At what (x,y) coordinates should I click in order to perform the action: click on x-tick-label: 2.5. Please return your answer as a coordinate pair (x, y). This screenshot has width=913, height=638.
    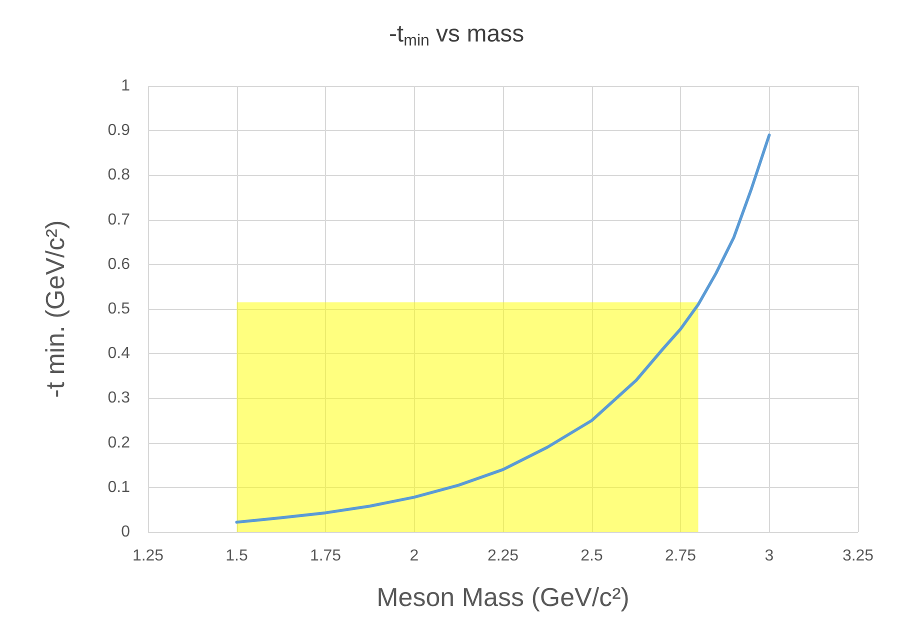
    Looking at the image, I should click on (591, 556).